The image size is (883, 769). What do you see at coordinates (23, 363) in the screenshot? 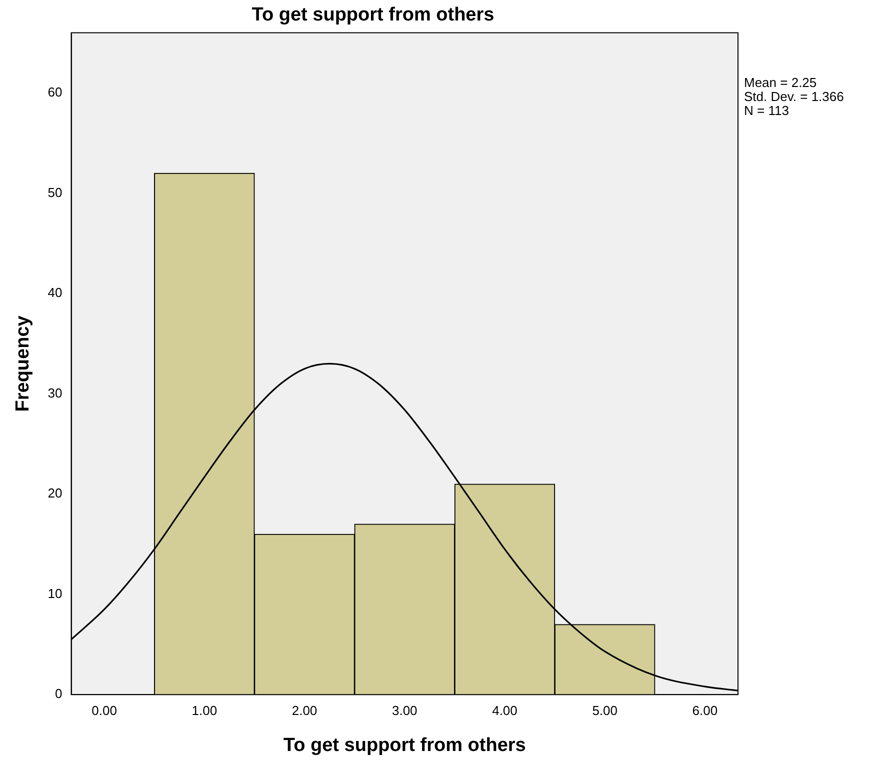
I see `y-axis-title: Frequency` at bounding box center [23, 363].